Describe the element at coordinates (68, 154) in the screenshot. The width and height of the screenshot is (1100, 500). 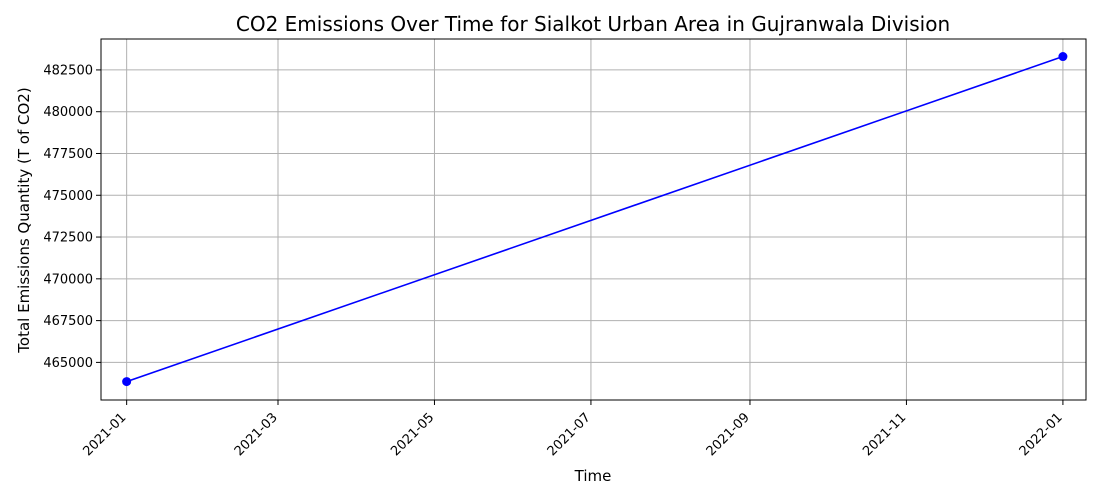
I see `y-tick-label: 477500` at that location.